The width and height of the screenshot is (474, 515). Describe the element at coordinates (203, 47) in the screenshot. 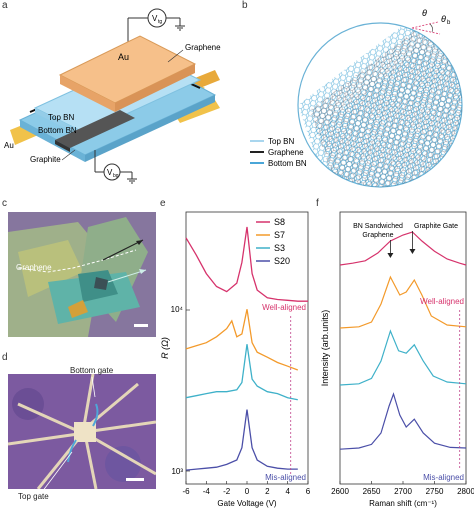

I see `graphene-label: Graphene` at that location.